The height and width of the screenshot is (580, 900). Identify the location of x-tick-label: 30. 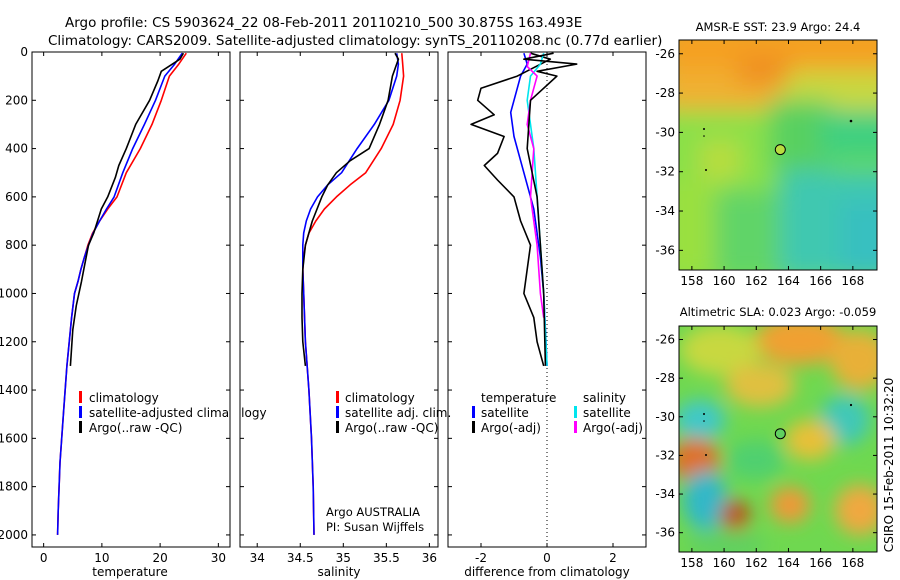
(218, 558).